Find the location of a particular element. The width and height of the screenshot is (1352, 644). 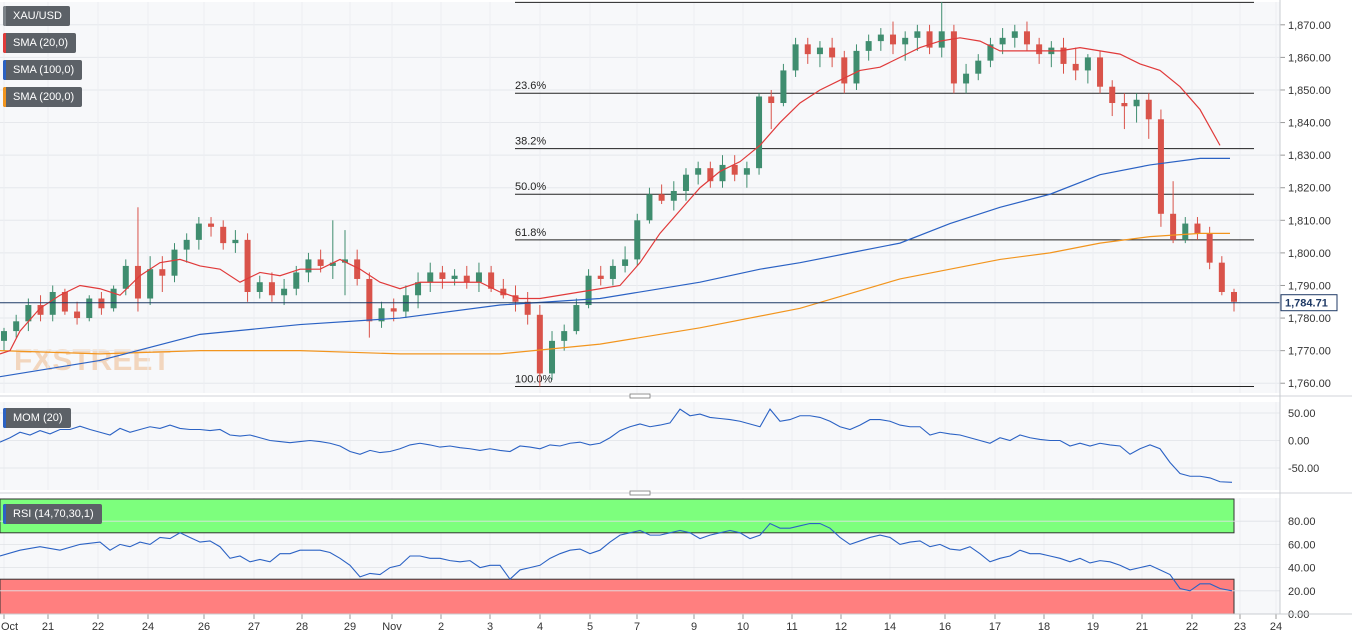

time-axis-label: 22 is located at coordinates (1192, 627).